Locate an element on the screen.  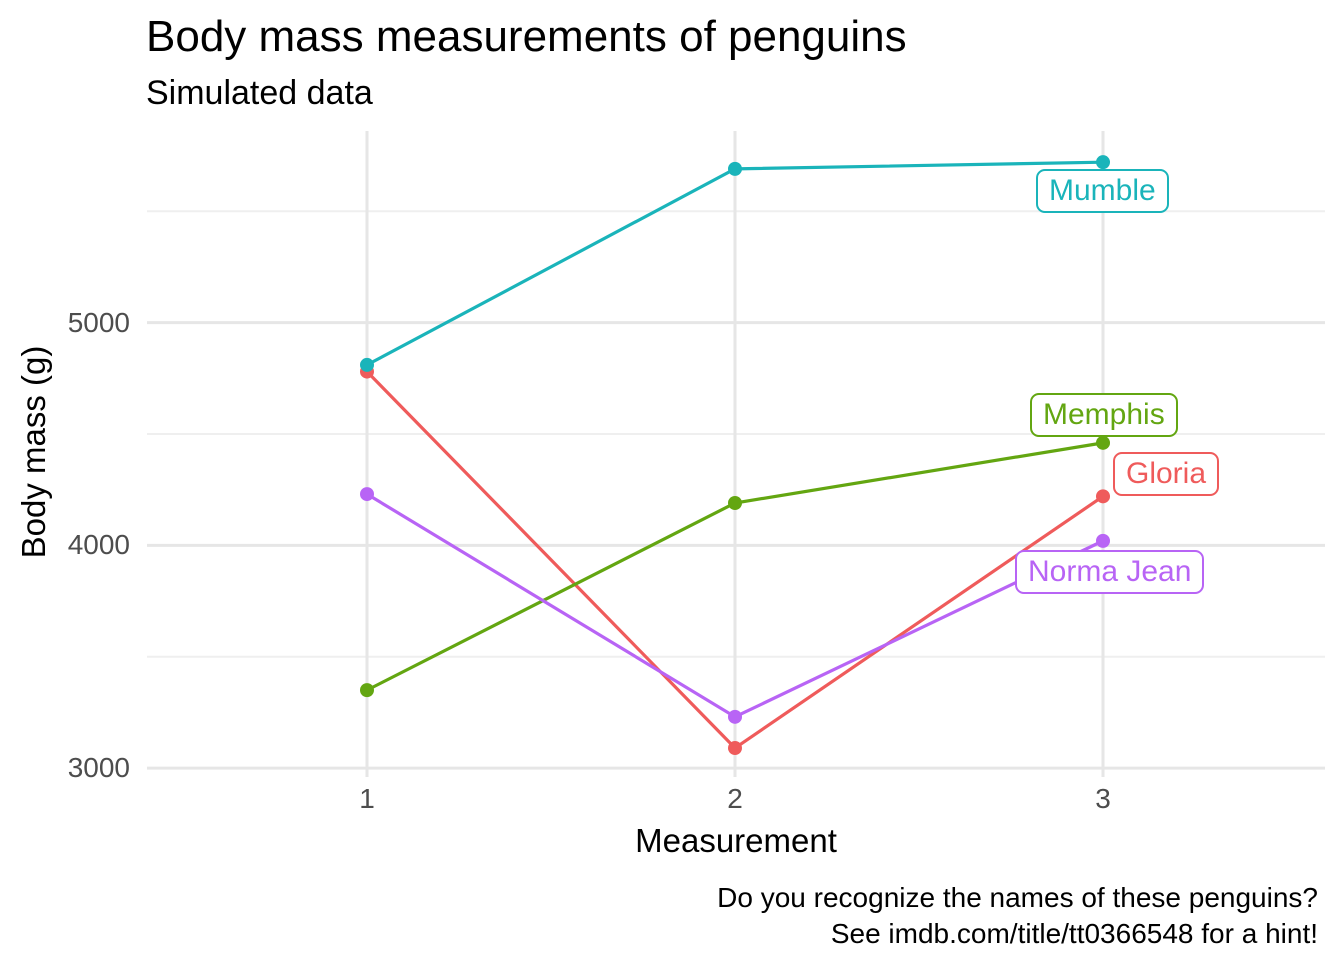
chart-subtitle: Simulated data is located at coordinates (259, 93).